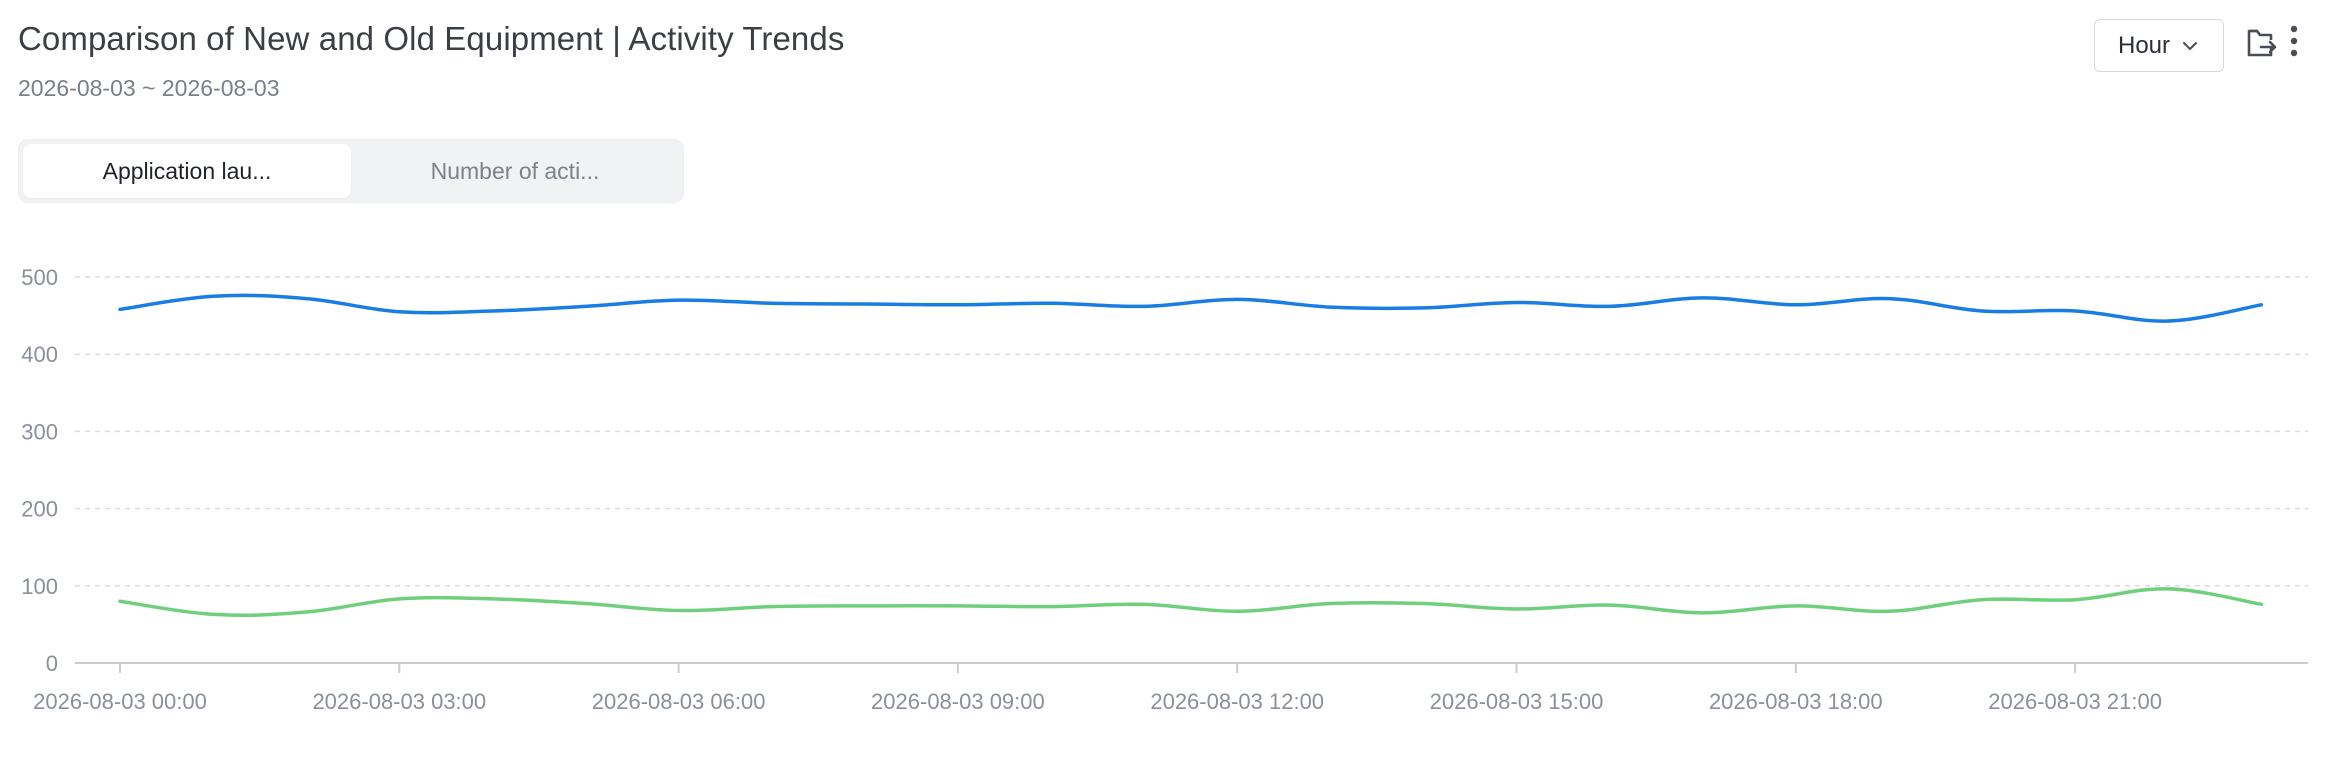  I want to click on chevron-down-icon, so click(2190, 45).